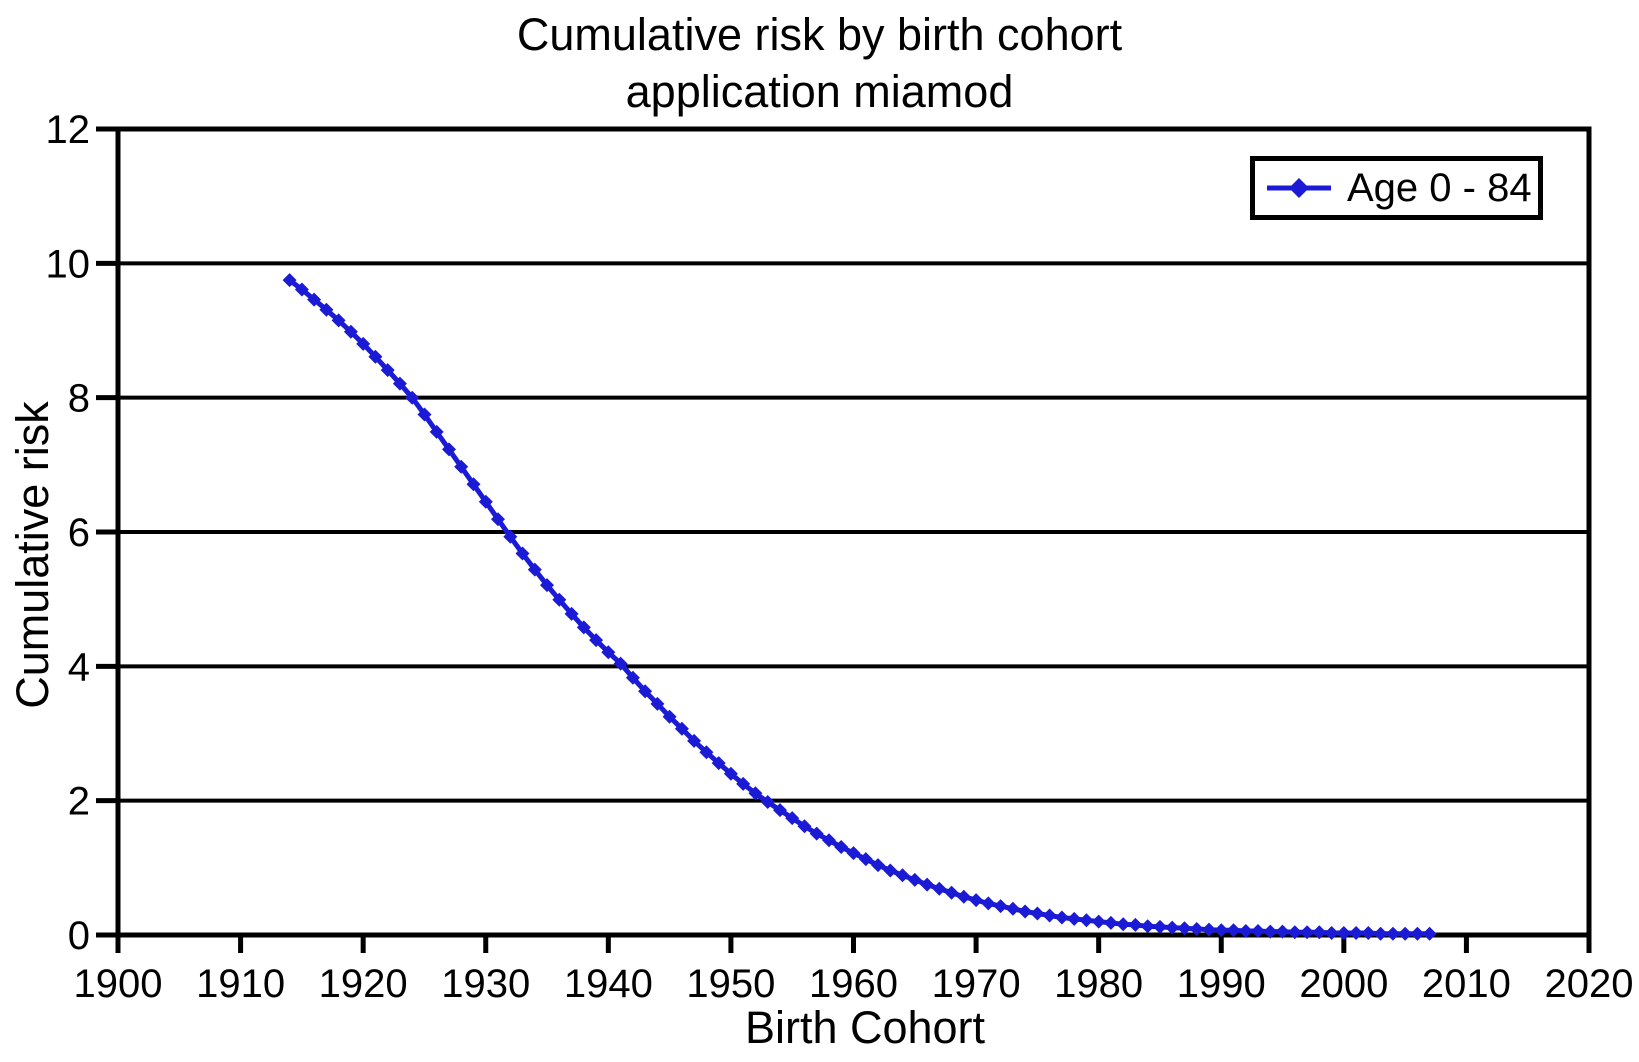 The height and width of the screenshot is (1062, 1639). Describe the element at coordinates (819, 34) in the screenshot. I see `chart-title-line1: Cumulative risk by birth cohort` at that location.